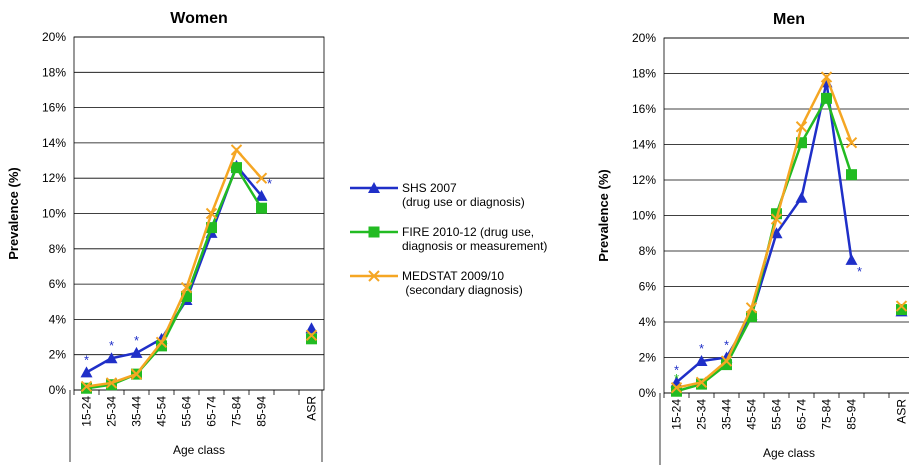 This screenshot has height=467, width=909. I want to click on y-axis-label: Prevalence (%), so click(603, 215).